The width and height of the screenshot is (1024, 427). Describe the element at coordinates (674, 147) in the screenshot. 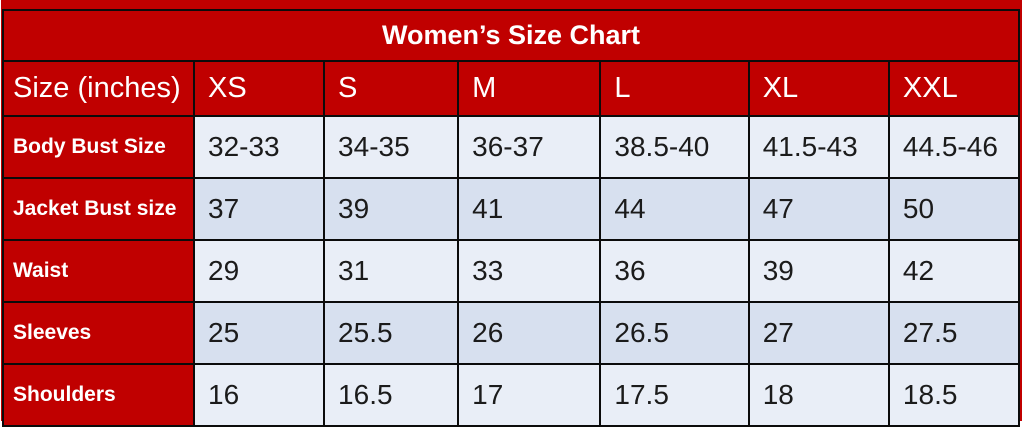

I see `value-cell: 38.5-40` at that location.